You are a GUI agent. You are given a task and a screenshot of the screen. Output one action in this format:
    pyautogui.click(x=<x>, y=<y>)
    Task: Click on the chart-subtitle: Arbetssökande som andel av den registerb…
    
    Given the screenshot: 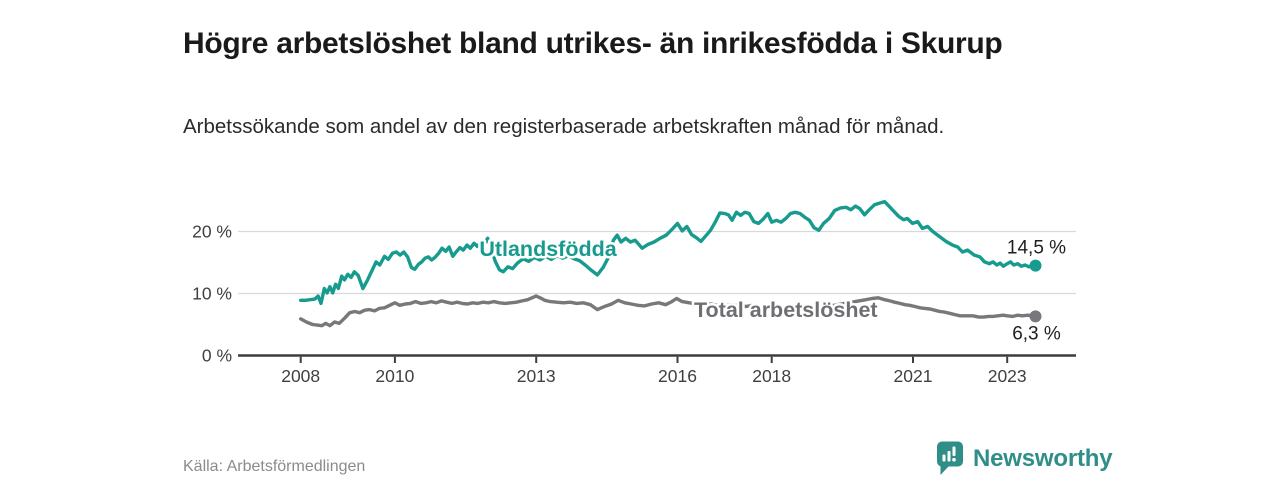 What is the action you would take?
    pyautogui.click(x=564, y=126)
    